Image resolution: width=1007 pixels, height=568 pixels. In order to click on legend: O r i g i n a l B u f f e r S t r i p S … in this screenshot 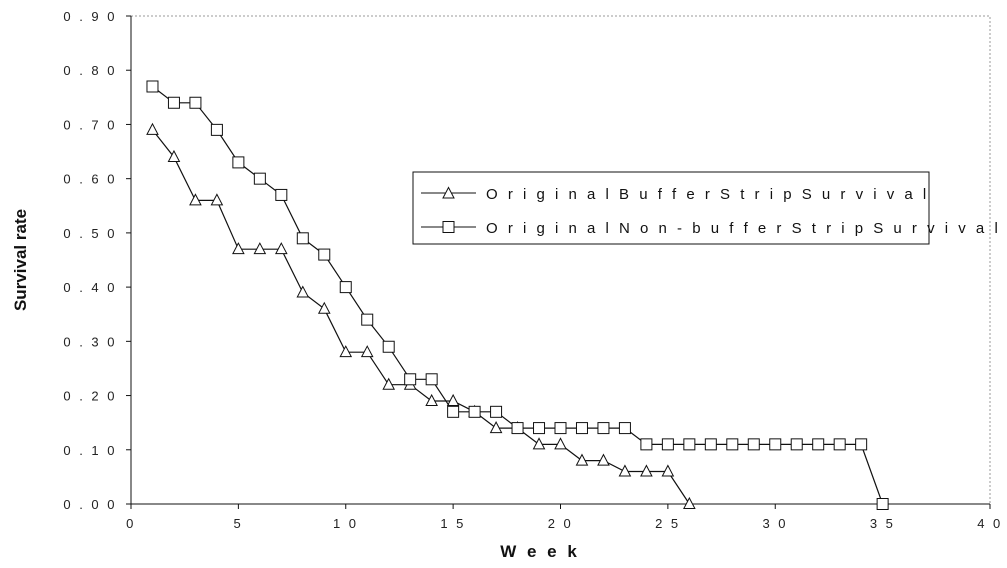, I will do `click(706, 208)`.